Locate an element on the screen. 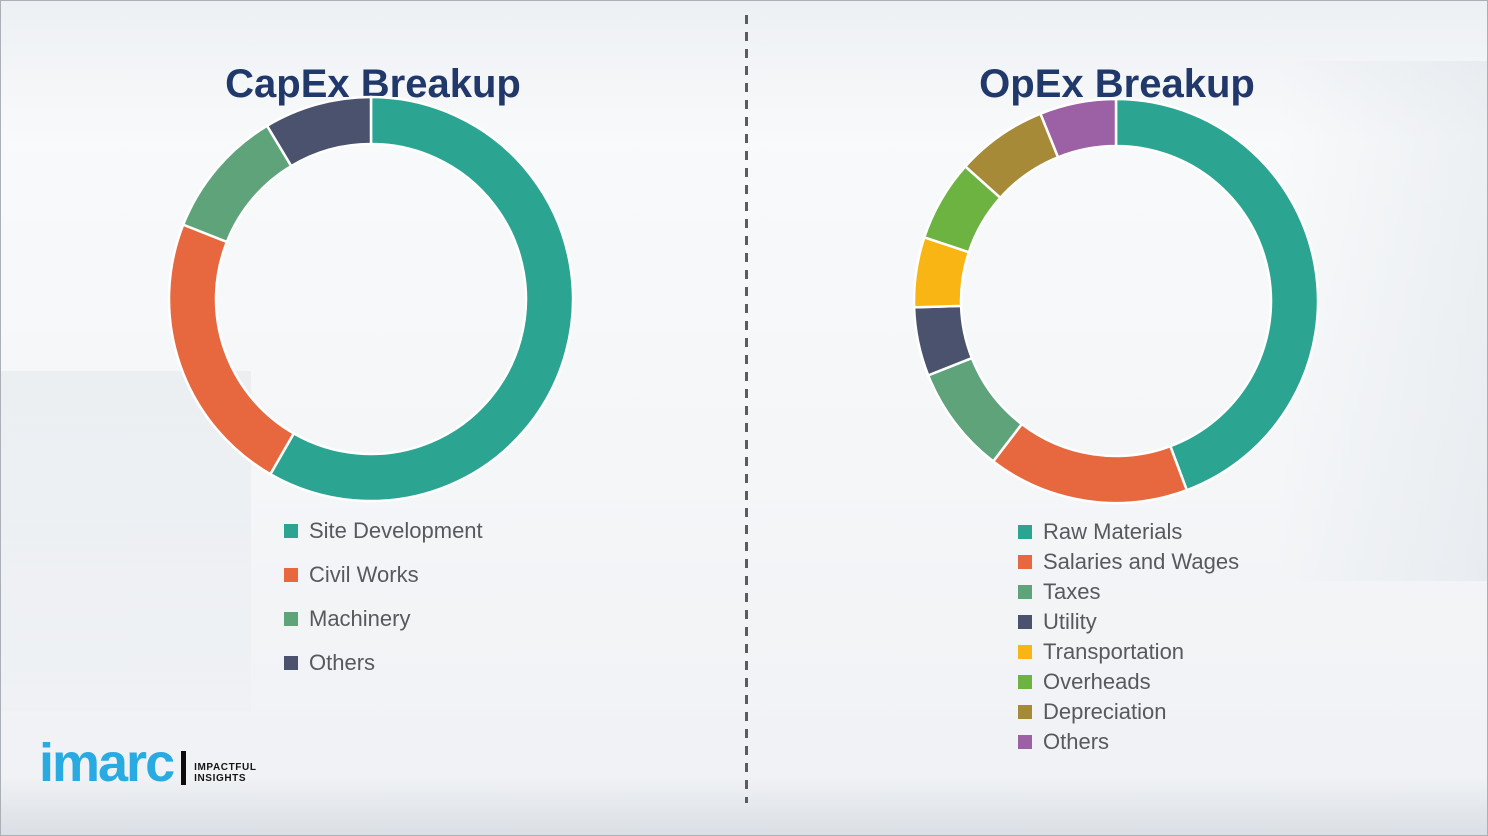 The width and height of the screenshot is (1488, 836). donut-segment-salaries-and-wages is located at coordinates (1090, 463).